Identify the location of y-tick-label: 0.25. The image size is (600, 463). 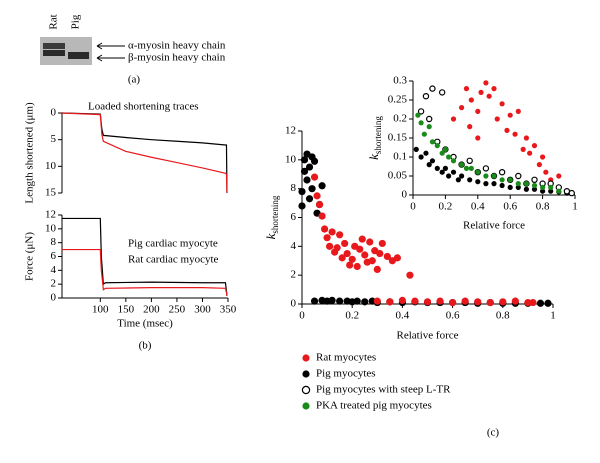
(398, 100).